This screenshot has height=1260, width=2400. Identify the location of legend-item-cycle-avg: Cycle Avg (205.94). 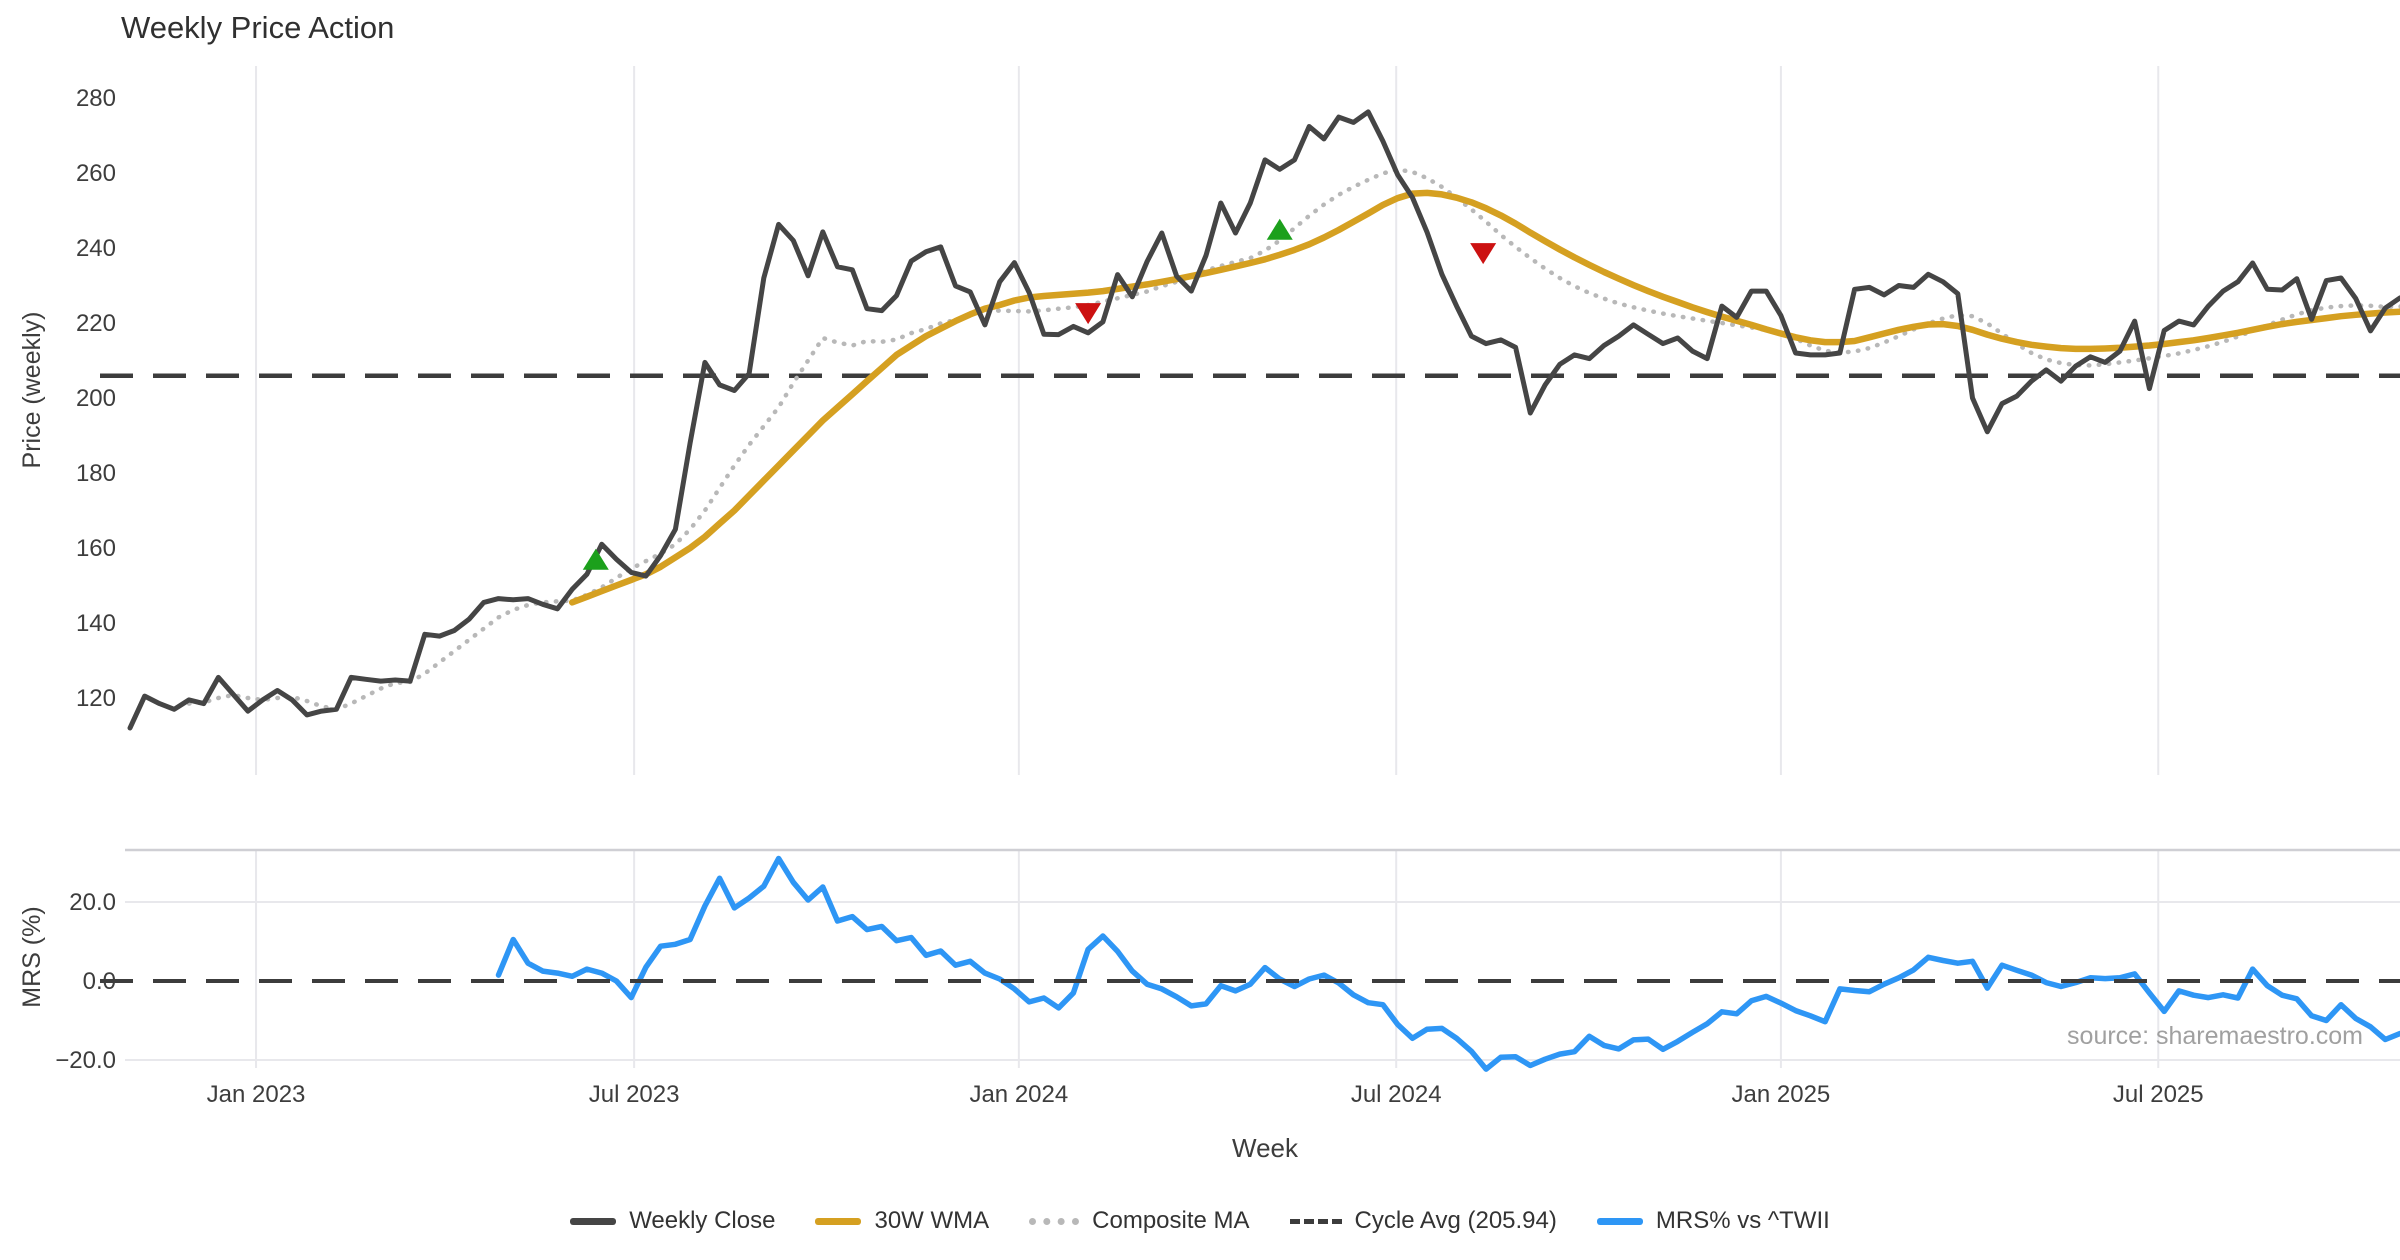
(1423, 1221).